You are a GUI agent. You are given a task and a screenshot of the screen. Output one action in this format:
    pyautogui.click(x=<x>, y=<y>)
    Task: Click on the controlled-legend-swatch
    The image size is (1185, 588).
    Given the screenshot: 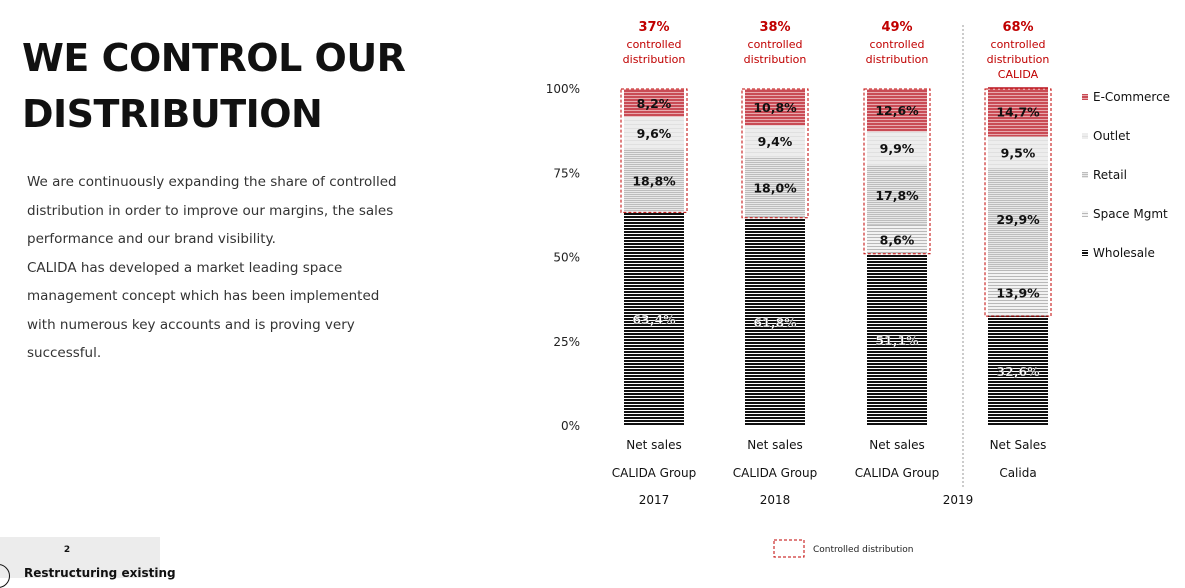 What is the action you would take?
    pyautogui.click(x=789, y=548)
    